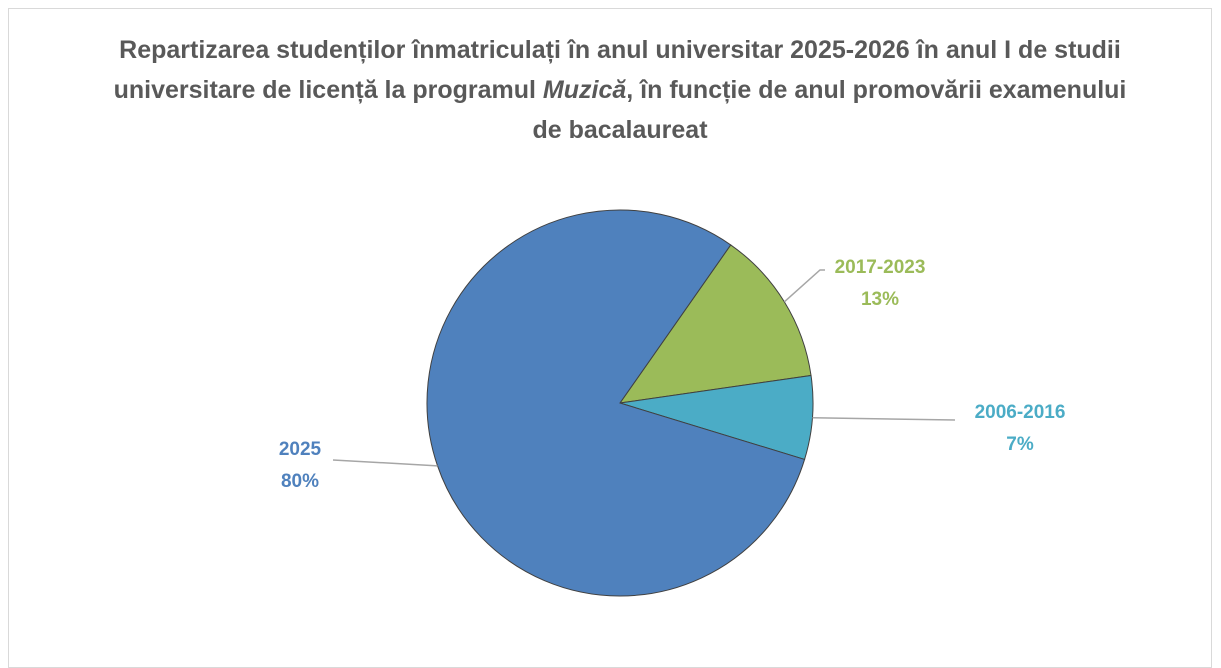  I want to click on value-label: 7%, so click(1020, 444).